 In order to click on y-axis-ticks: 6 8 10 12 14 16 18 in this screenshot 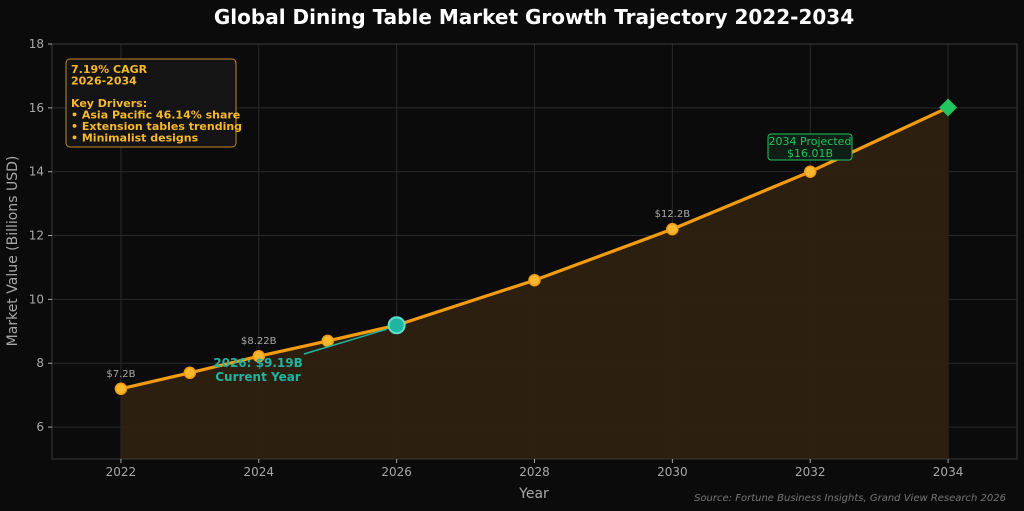, I will do `click(40, 235)`.